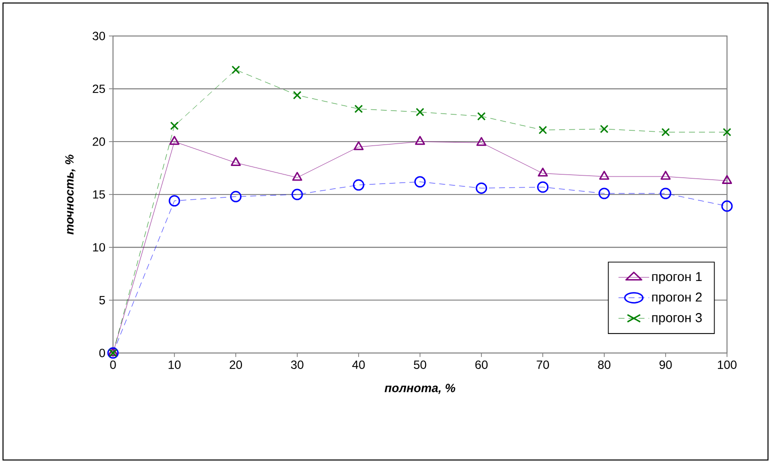  I want to click on x-tick-label: 70, so click(542, 364).